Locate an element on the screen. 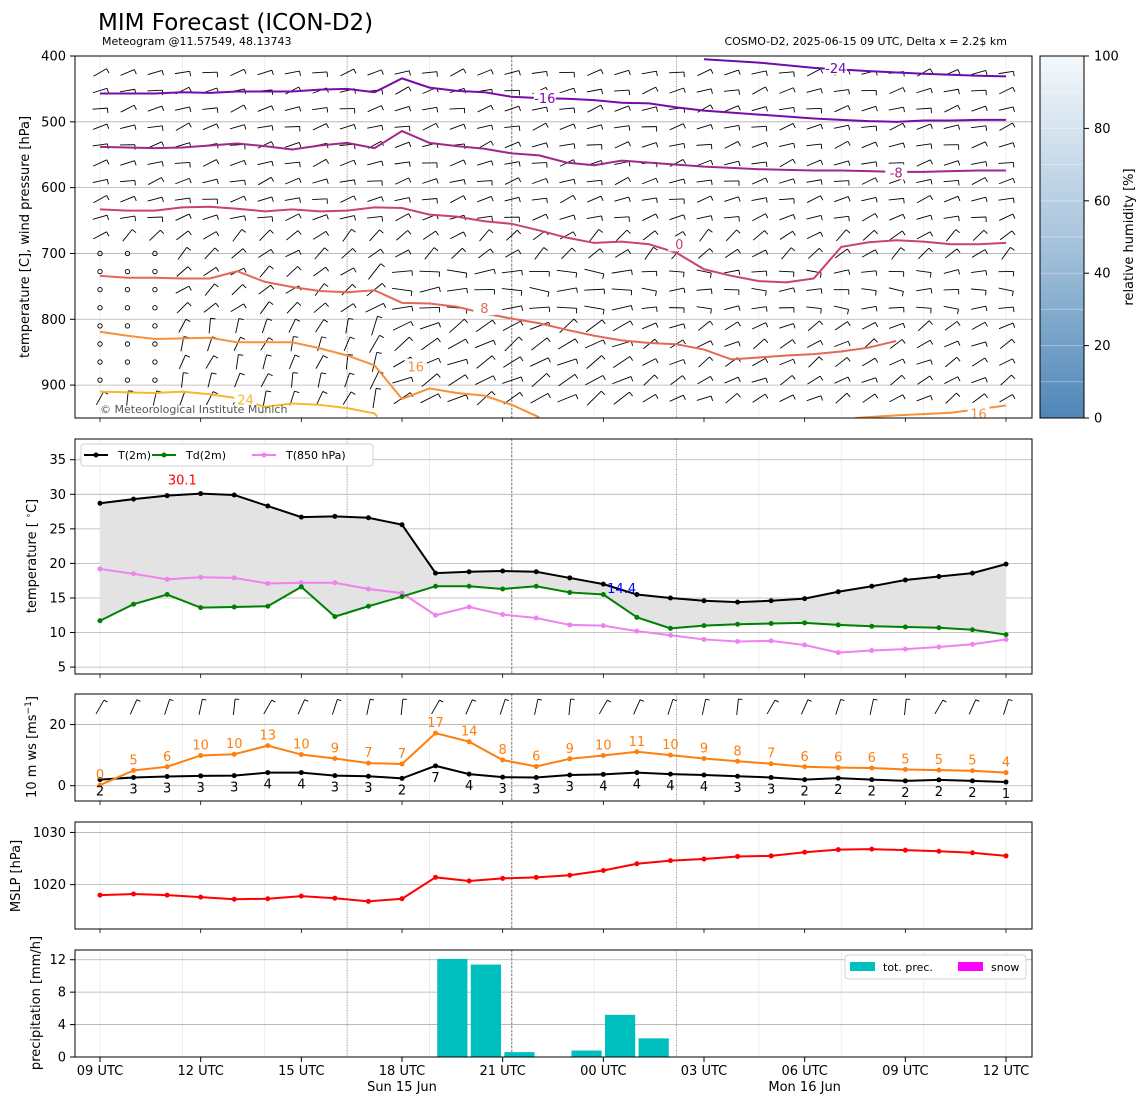 The width and height of the screenshot is (1148, 1105). colorbar-tick-label: 20 is located at coordinates (1102, 346).